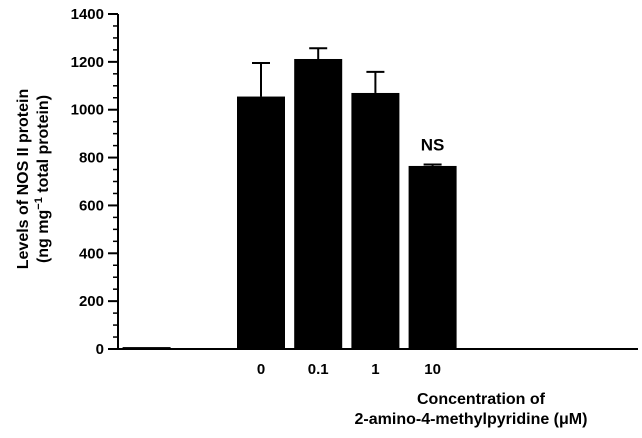 This screenshot has width=642, height=438. Describe the element at coordinates (23, 179) in the screenshot. I see `y-axis-title-line1: Levels of NOS II protein` at that location.